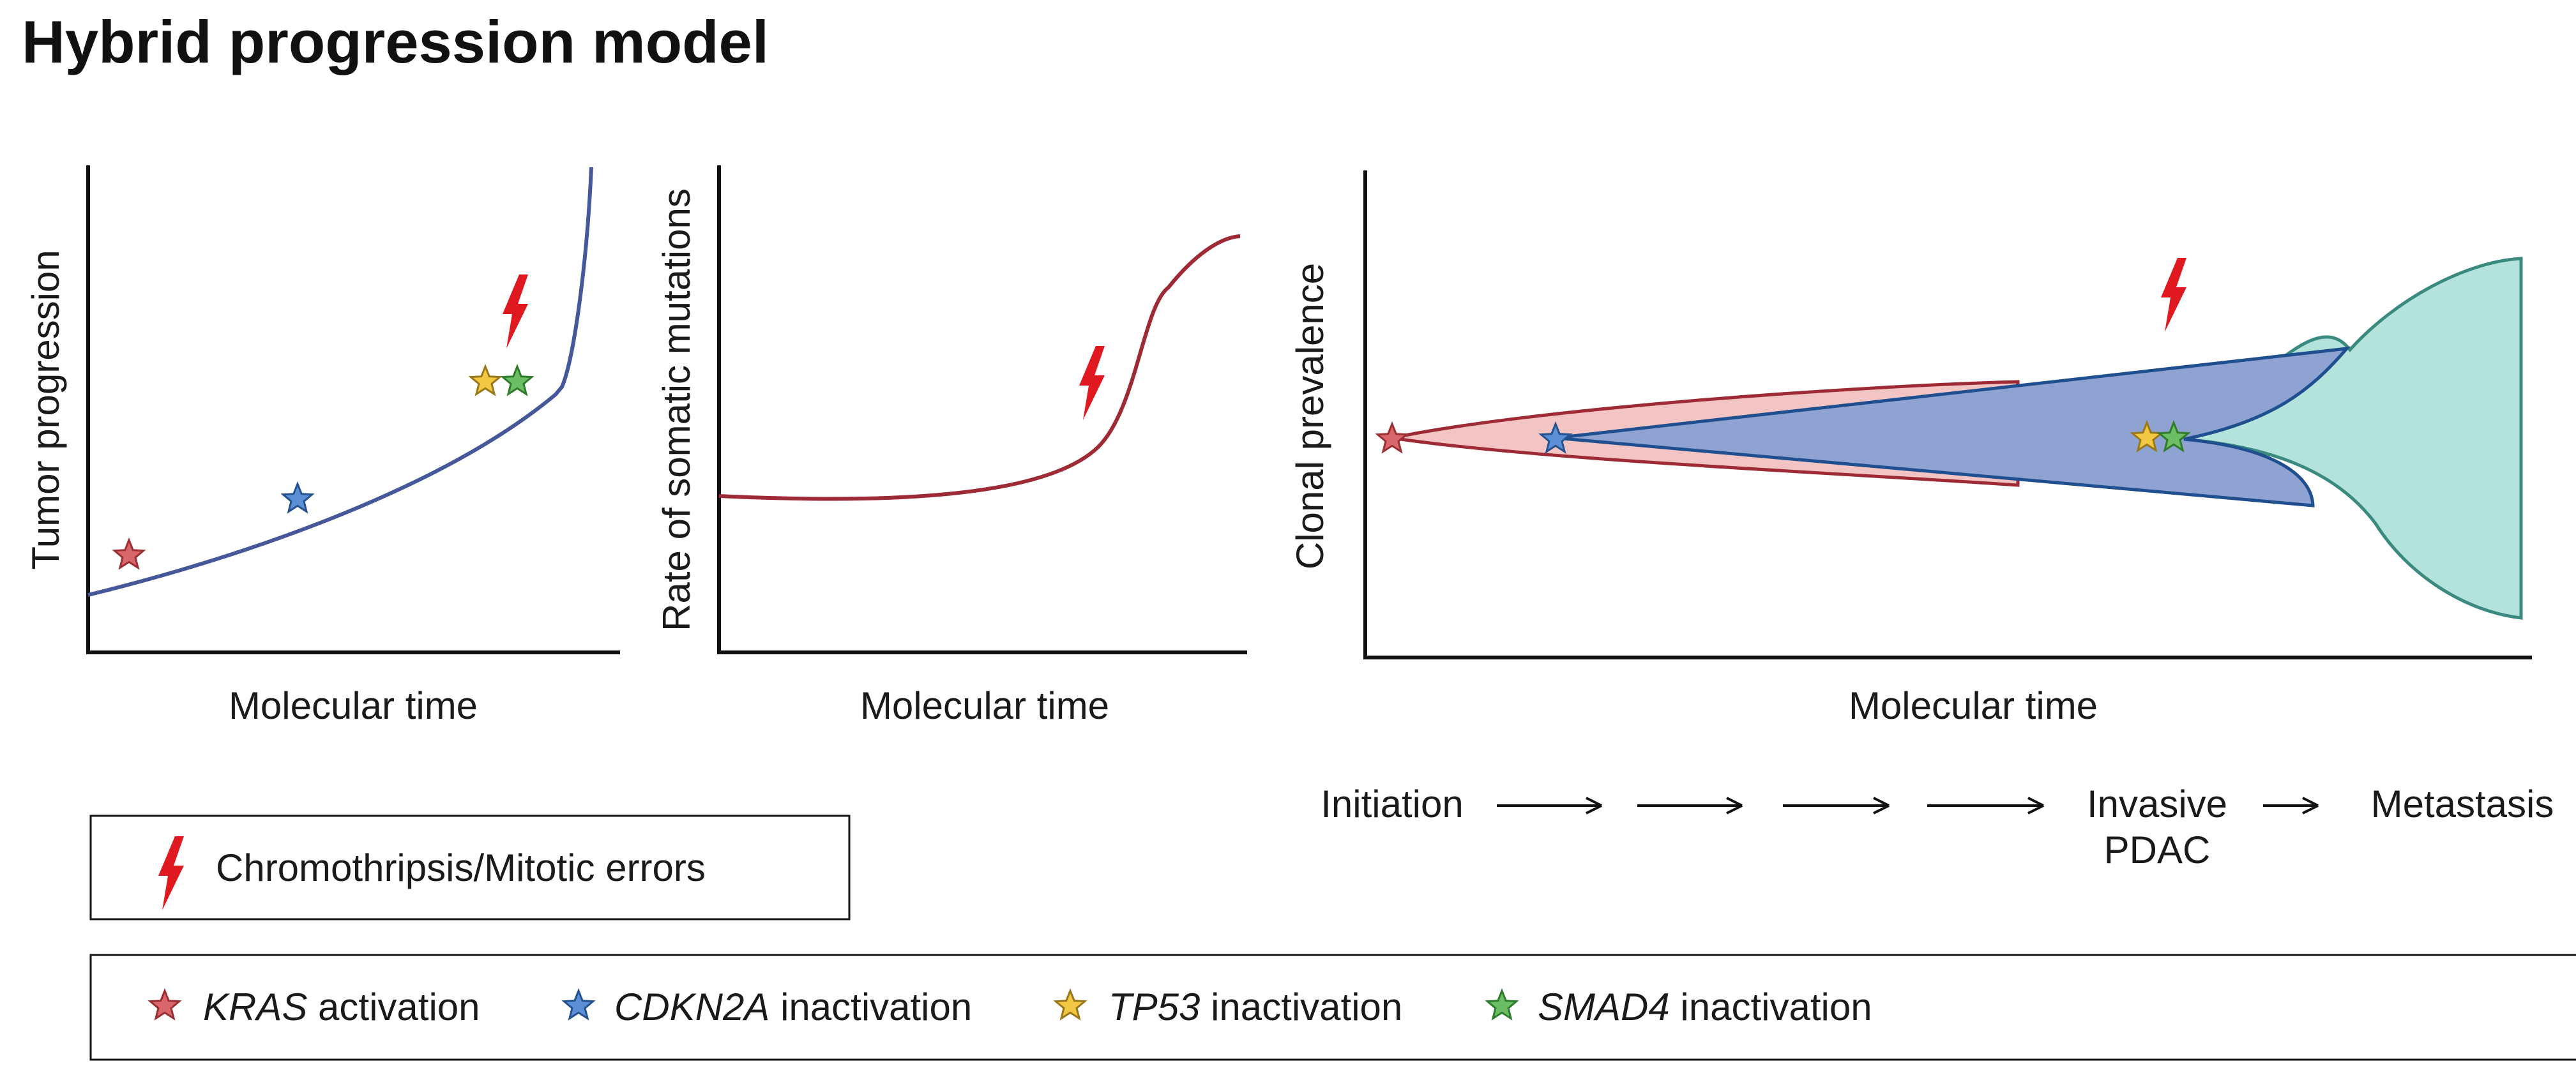 The image size is (2576, 1082). I want to click on clonal-x-axis-label: Molecular time, so click(1974, 705).